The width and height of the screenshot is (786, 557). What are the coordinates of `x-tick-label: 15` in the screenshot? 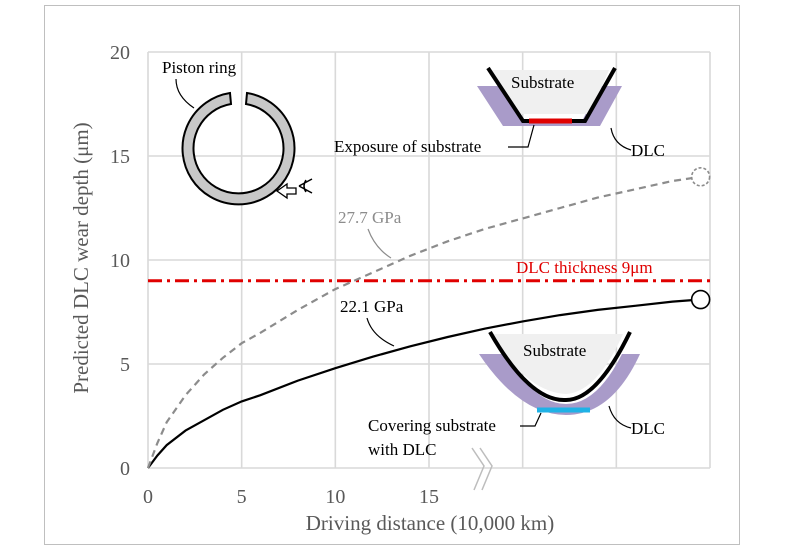 It's located at (429, 497).